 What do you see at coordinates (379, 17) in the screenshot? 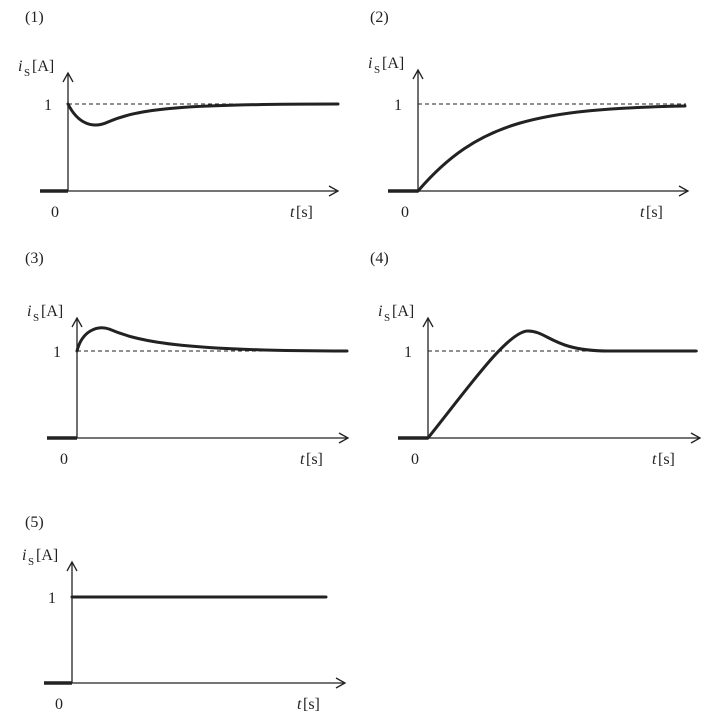
I see `panel-label: (2)` at bounding box center [379, 17].